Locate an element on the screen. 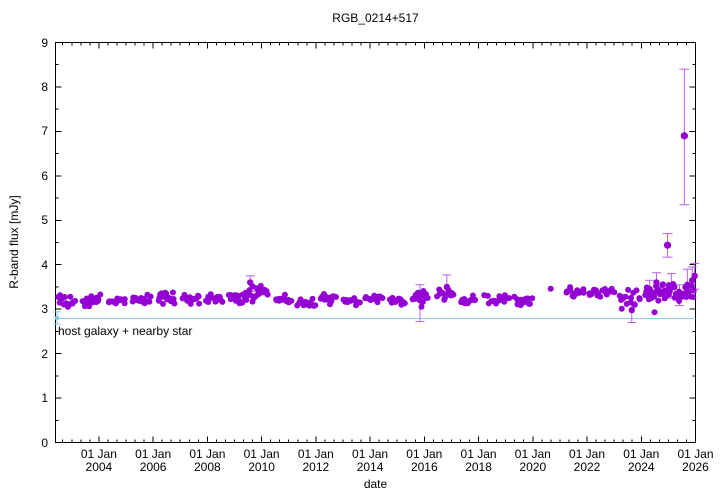 This screenshot has height=504, width=720. y-tick-label: 6 is located at coordinates (44, 175).